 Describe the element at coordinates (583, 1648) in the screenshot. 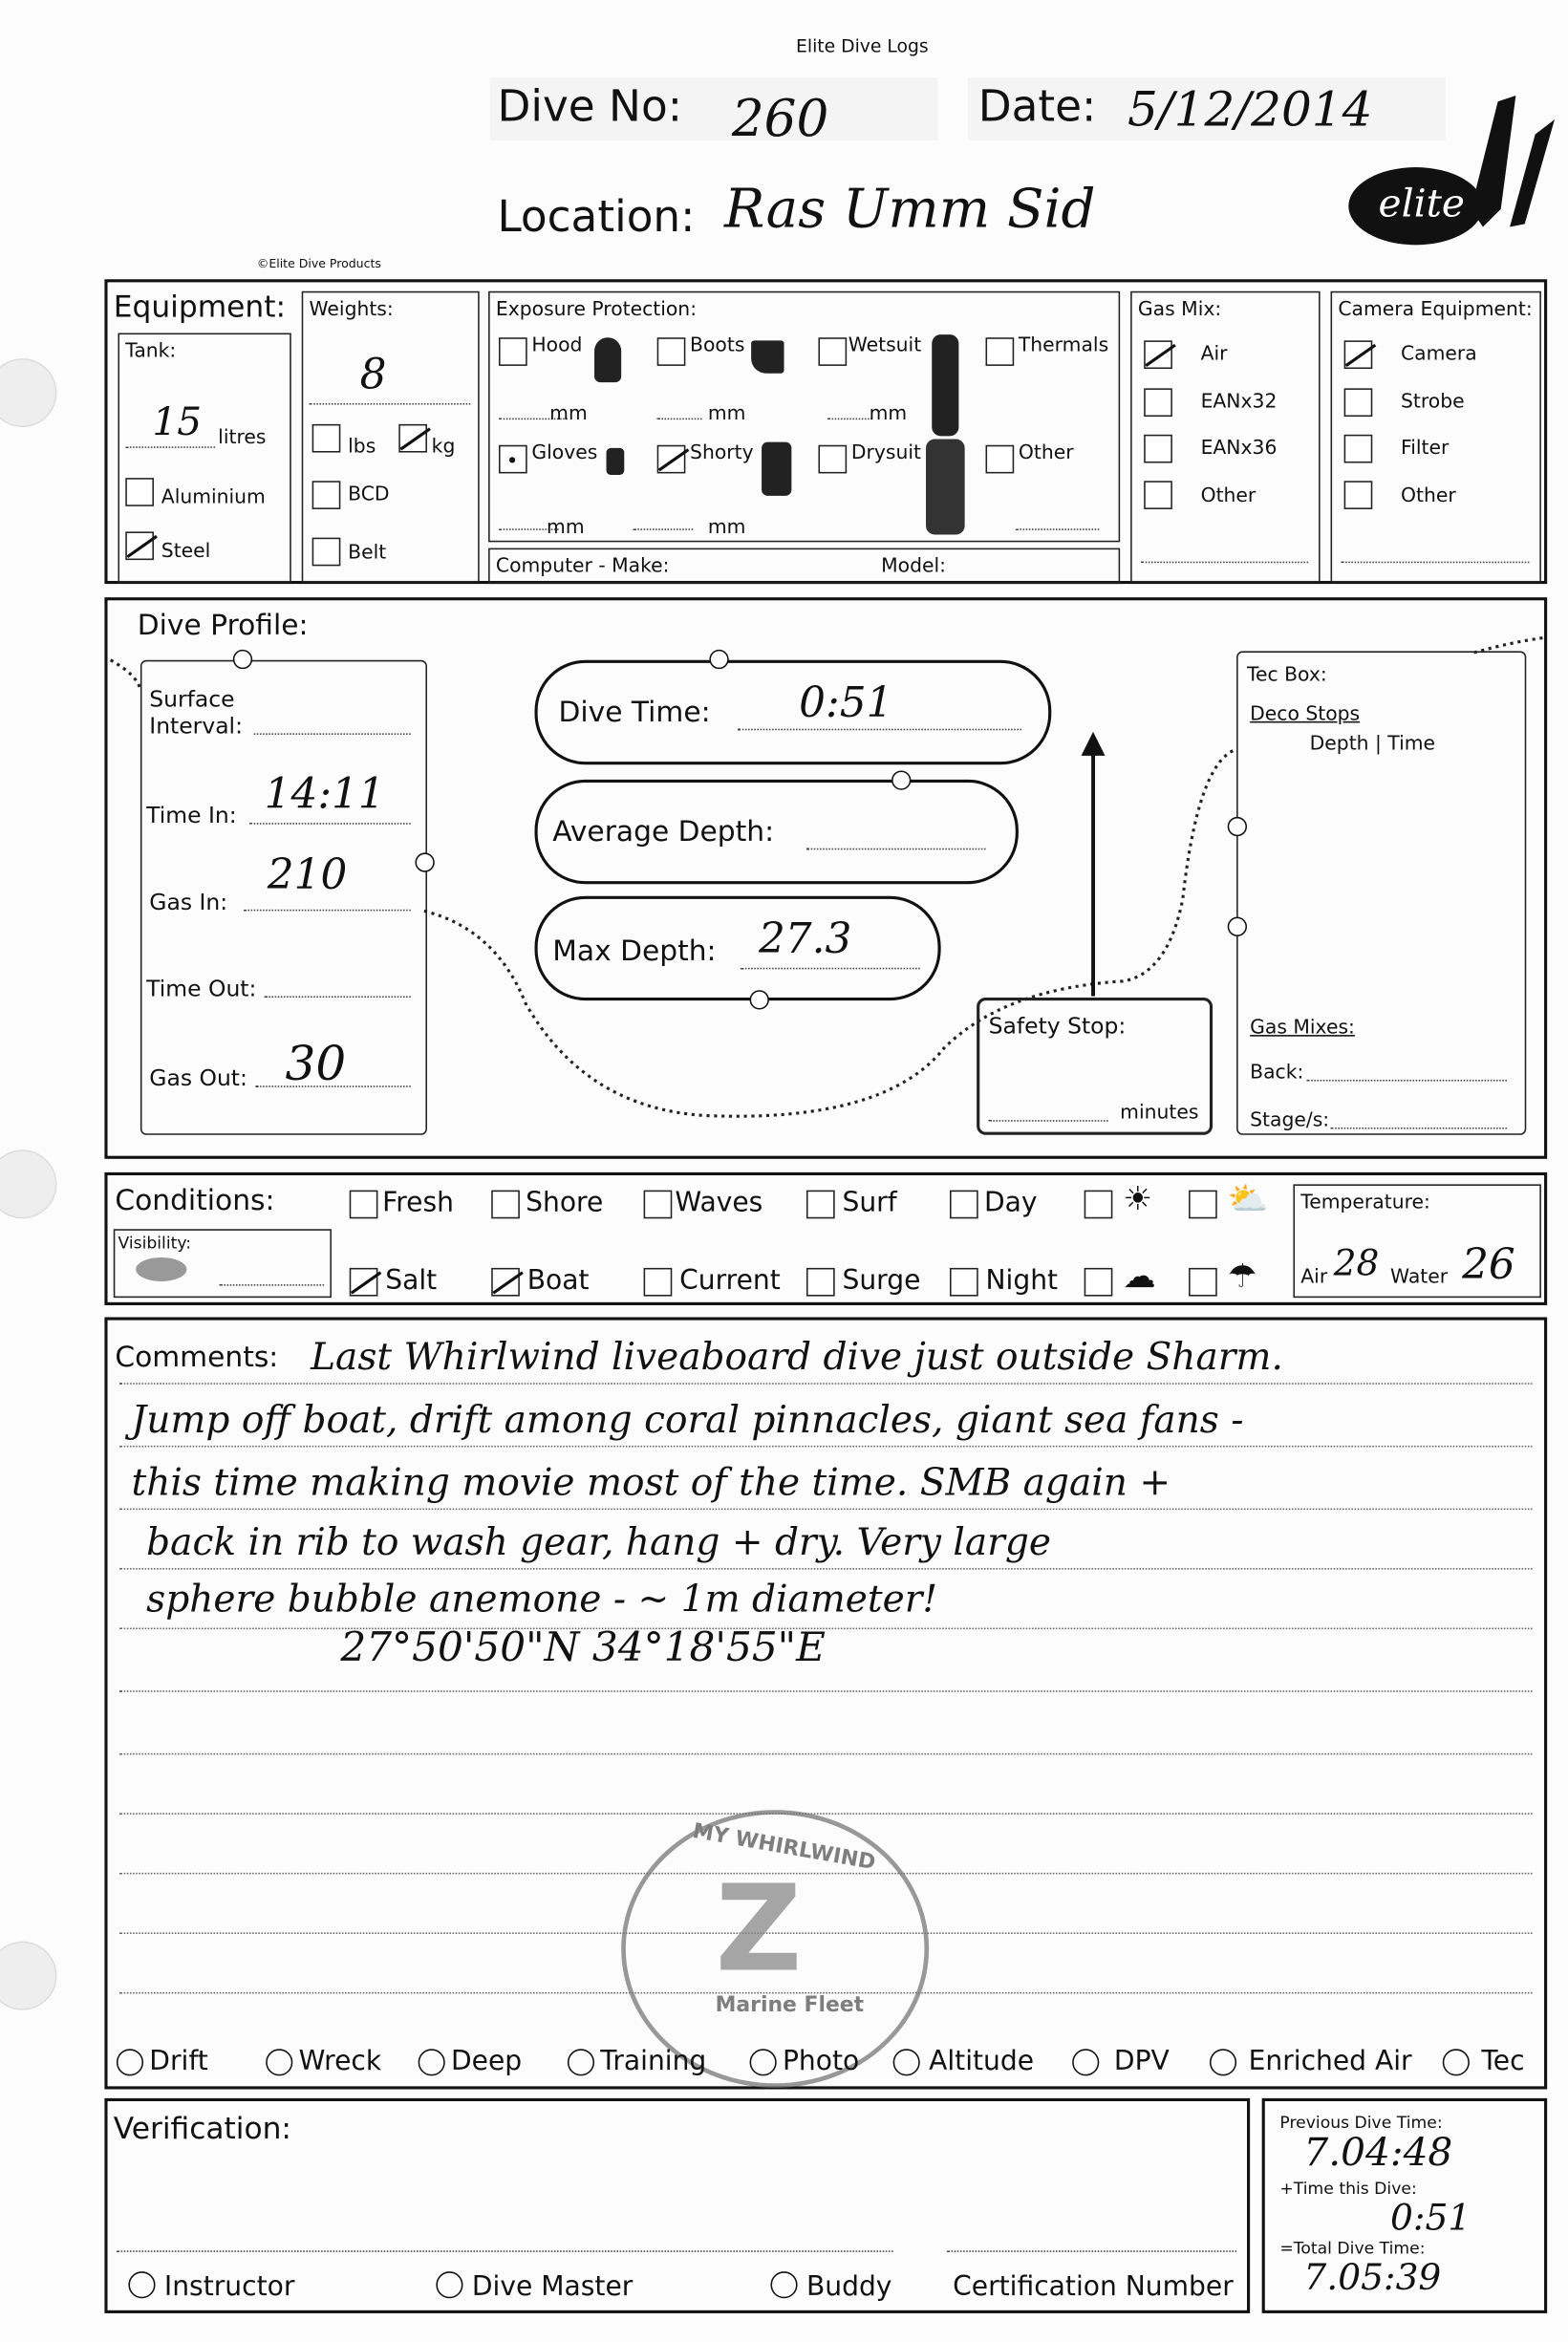

I see `comment-coordinates: 27°50'50"N 34°18'55"E` at that location.